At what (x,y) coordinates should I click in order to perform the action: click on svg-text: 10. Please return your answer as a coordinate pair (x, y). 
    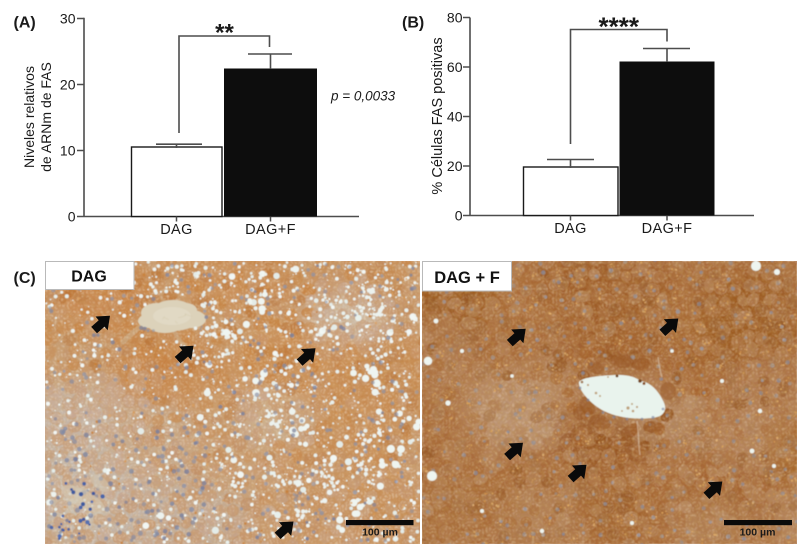
    Looking at the image, I should click on (68, 150).